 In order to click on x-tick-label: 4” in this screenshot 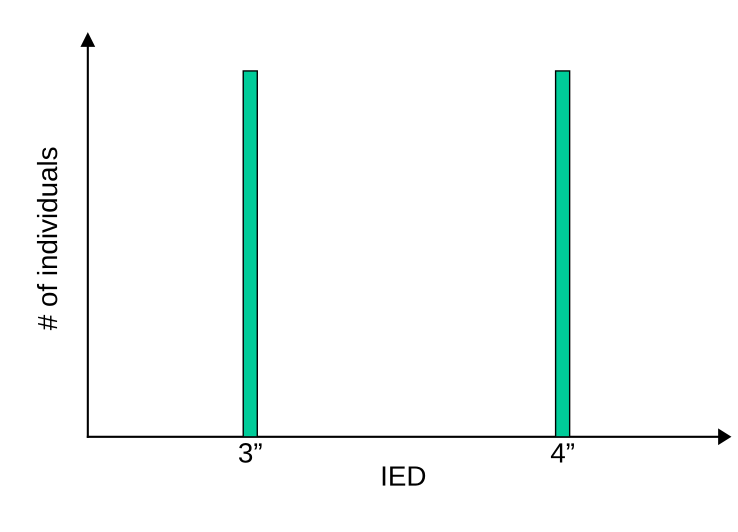, I will do `click(562, 452)`.